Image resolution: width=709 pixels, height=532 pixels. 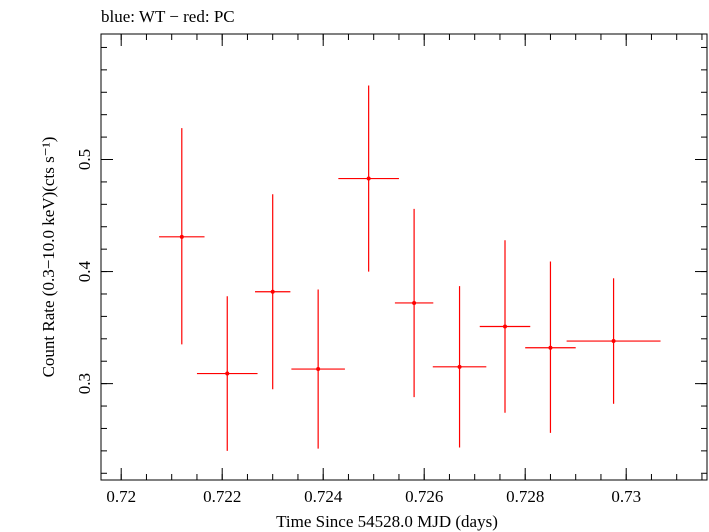 I want to click on x-tick-label: 0.73, so click(x=626, y=496).